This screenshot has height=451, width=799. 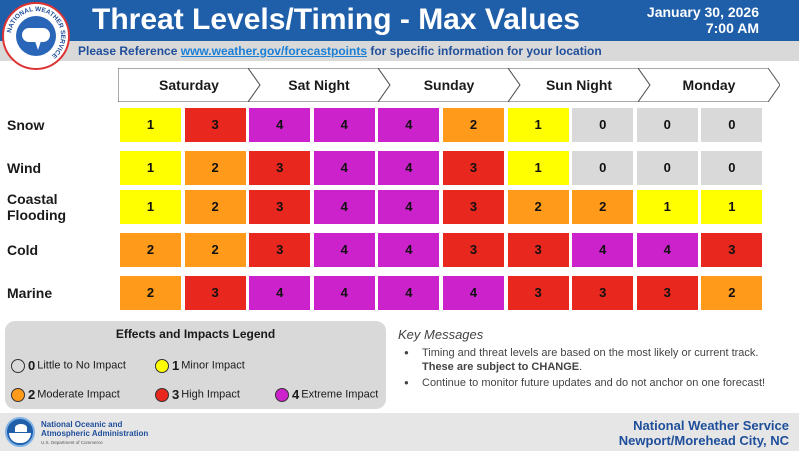 I want to click on day-header-3: Sun Night, so click(x=579, y=85).